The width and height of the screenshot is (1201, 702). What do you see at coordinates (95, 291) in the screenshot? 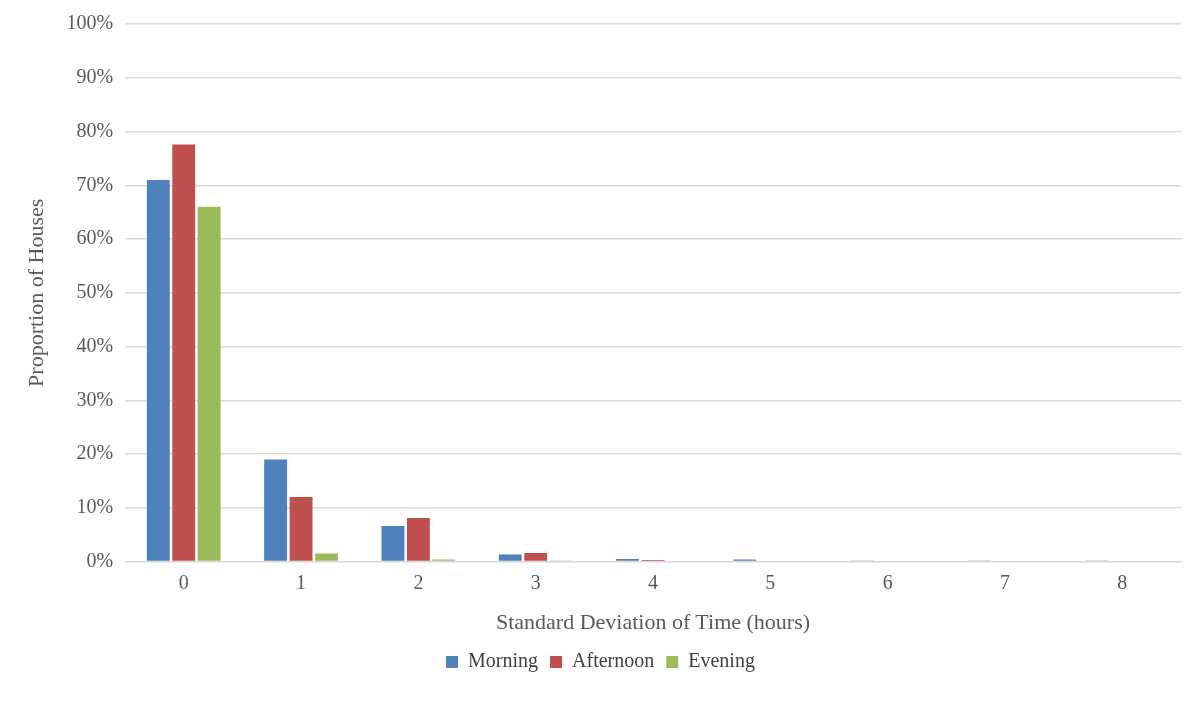
I see `y-tick-label: 50%` at bounding box center [95, 291].